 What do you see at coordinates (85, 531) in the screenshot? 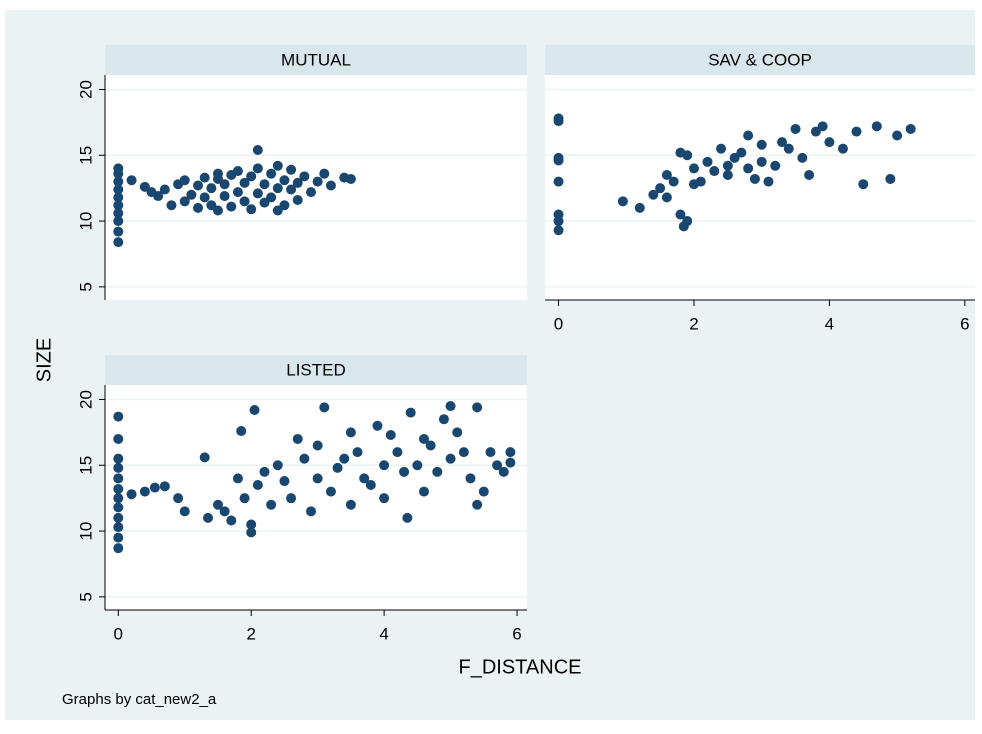
I see `y-tick-label: 10` at bounding box center [85, 531].